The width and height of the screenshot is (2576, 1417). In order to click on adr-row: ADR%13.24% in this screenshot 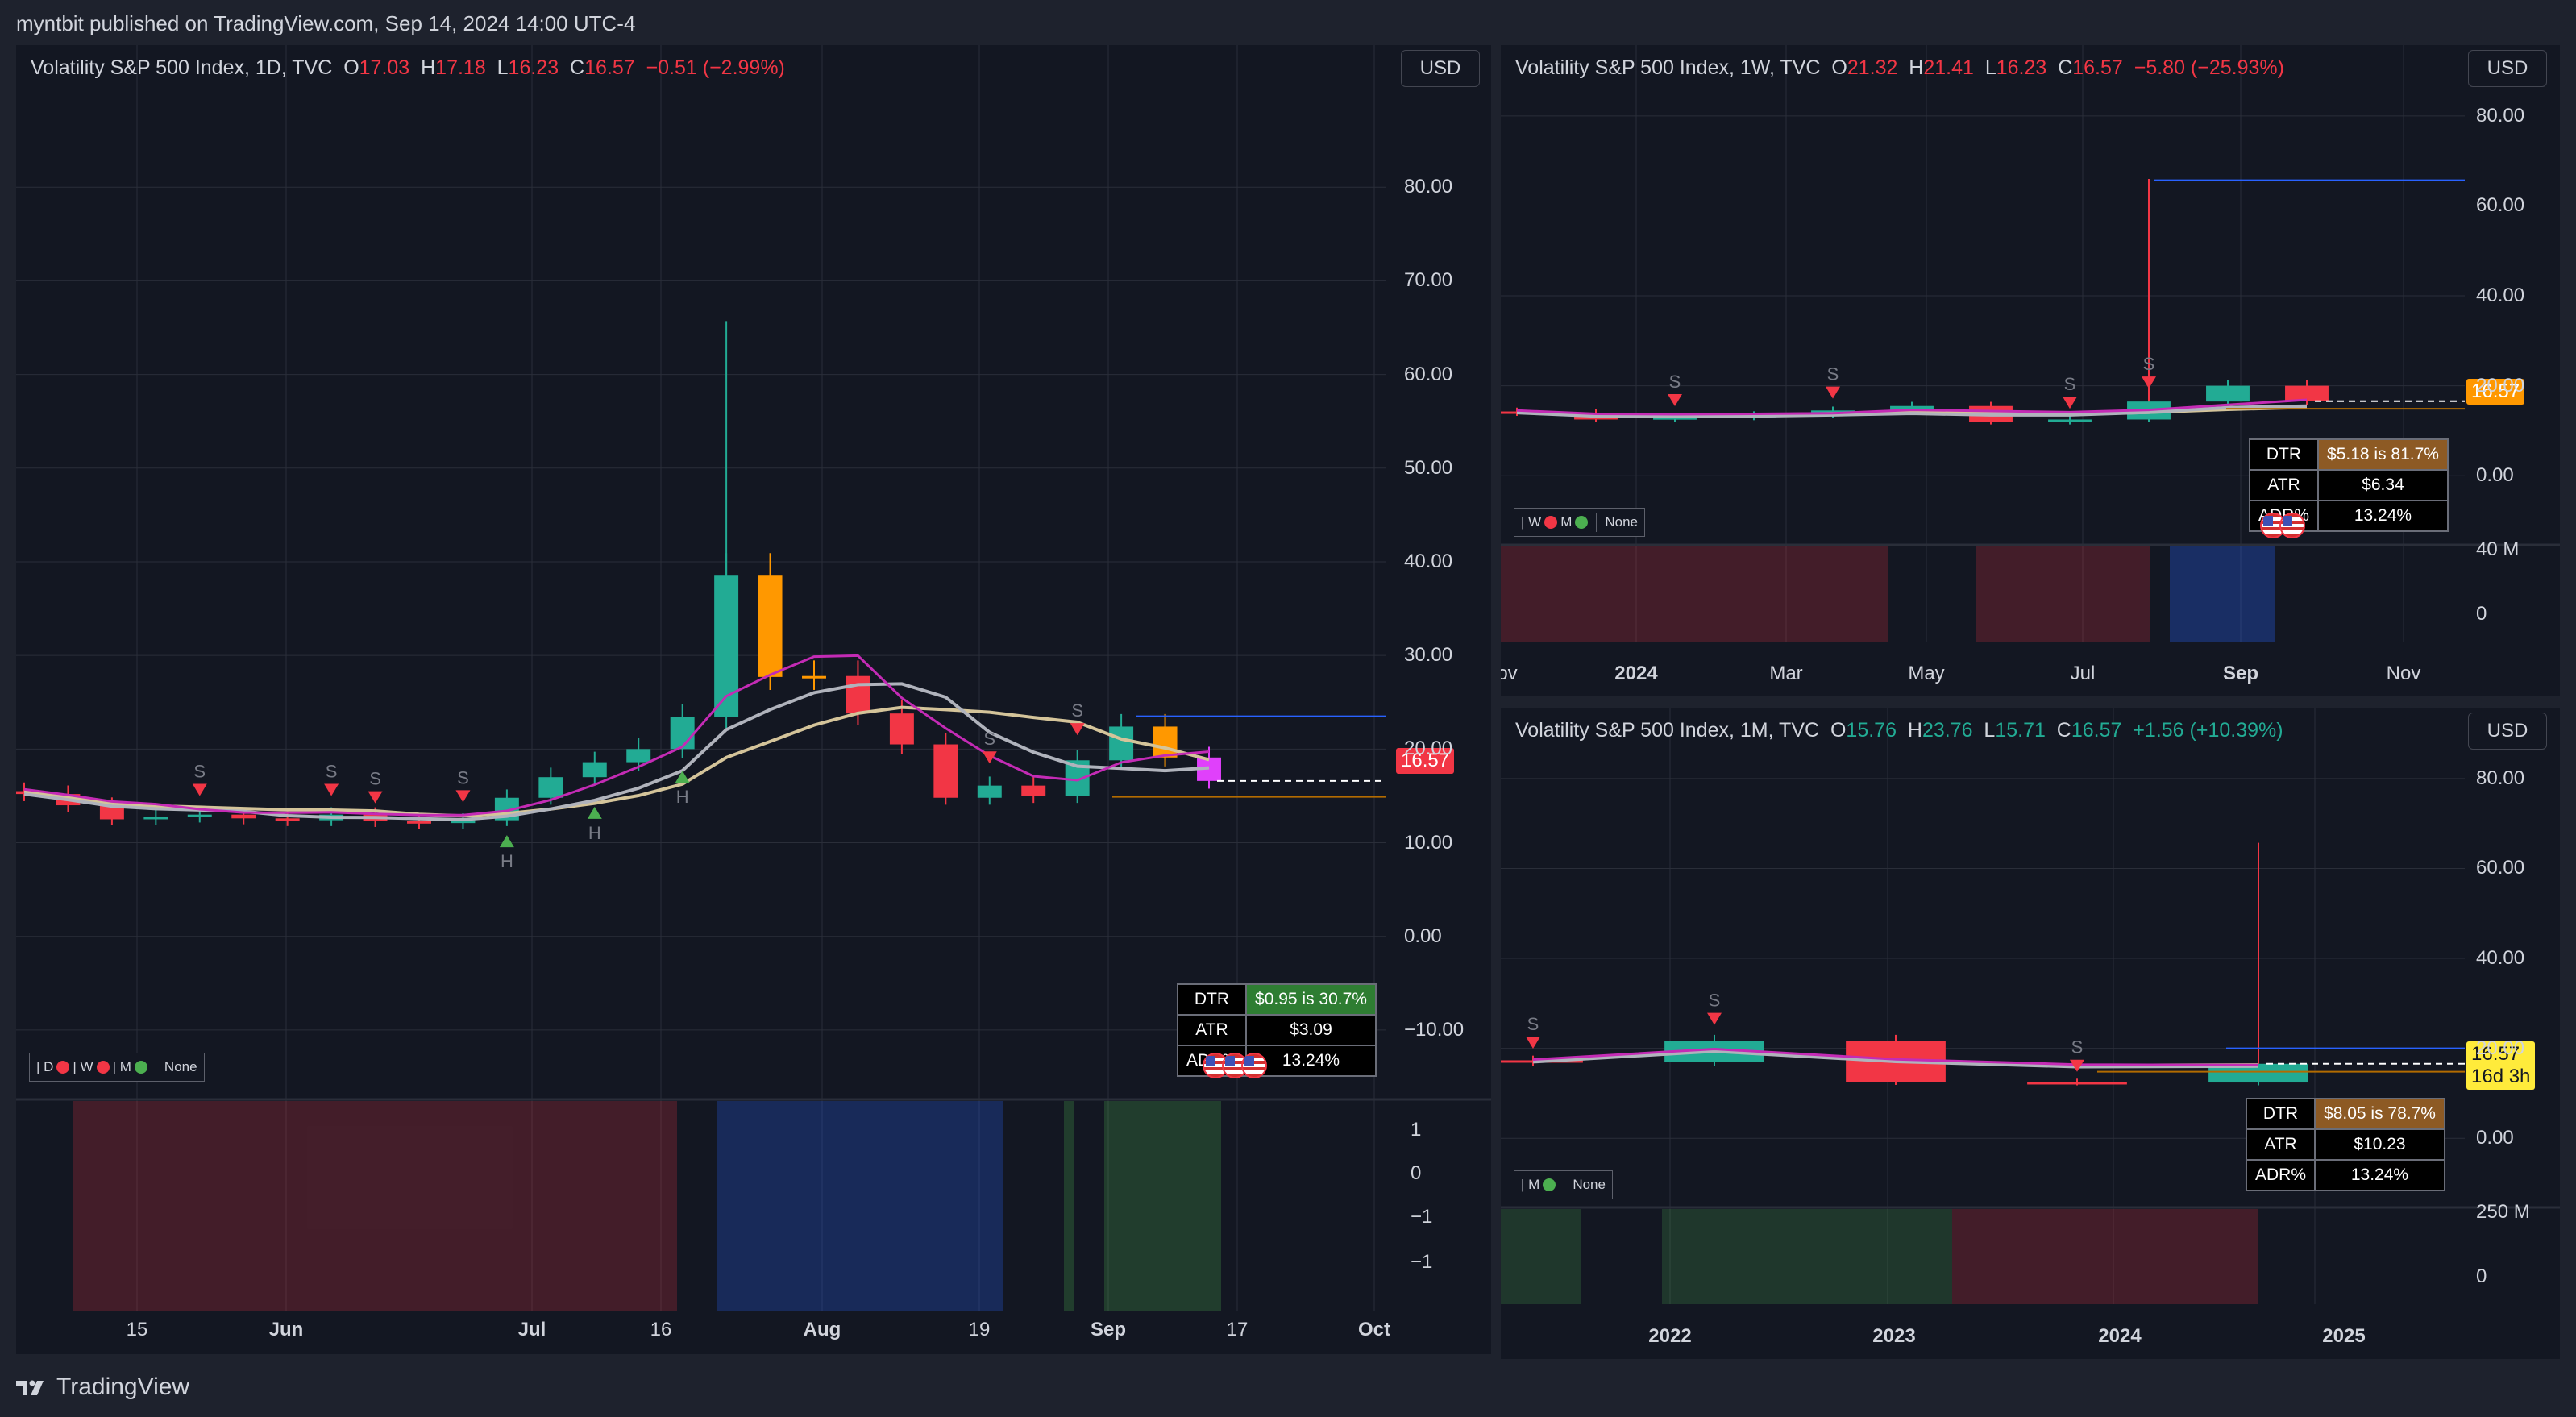, I will do `click(2345, 1175)`.